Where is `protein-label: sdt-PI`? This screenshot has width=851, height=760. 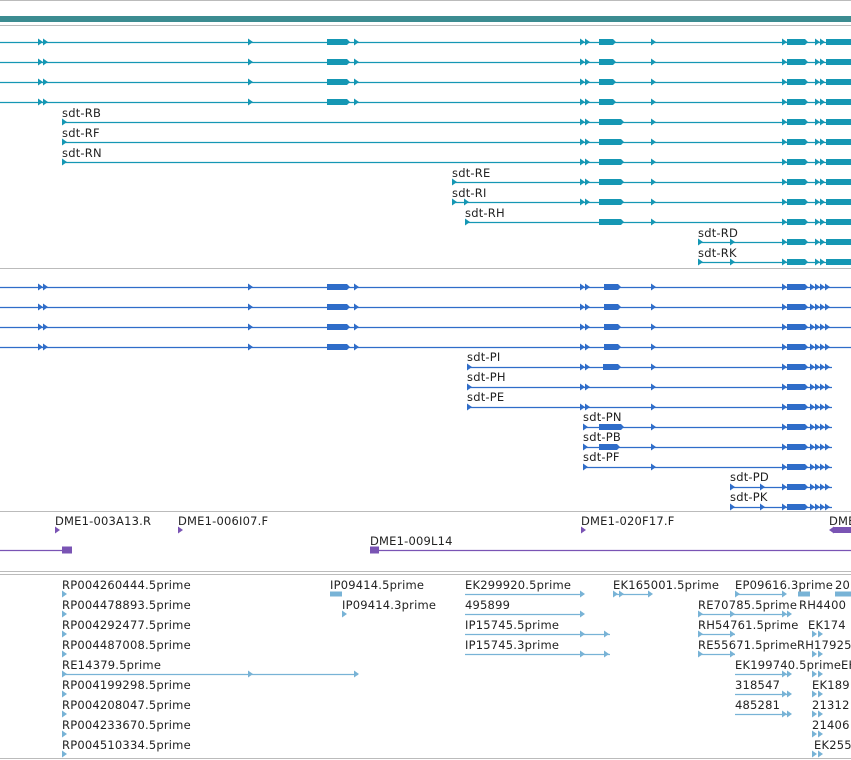 protein-label: sdt-PI is located at coordinates (484, 357).